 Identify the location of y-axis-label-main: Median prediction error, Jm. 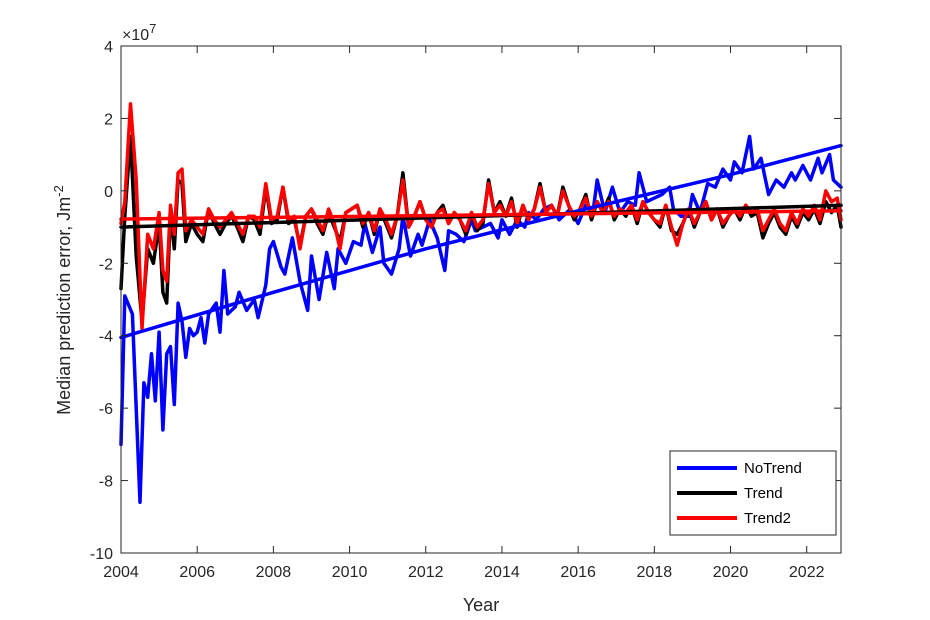
(64, 306).